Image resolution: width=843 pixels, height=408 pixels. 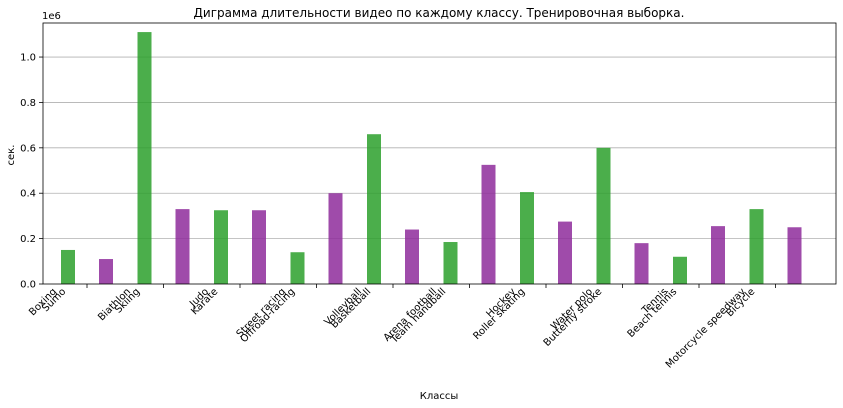 I want to click on y-tick-label: 0.0, so click(x=28, y=285).